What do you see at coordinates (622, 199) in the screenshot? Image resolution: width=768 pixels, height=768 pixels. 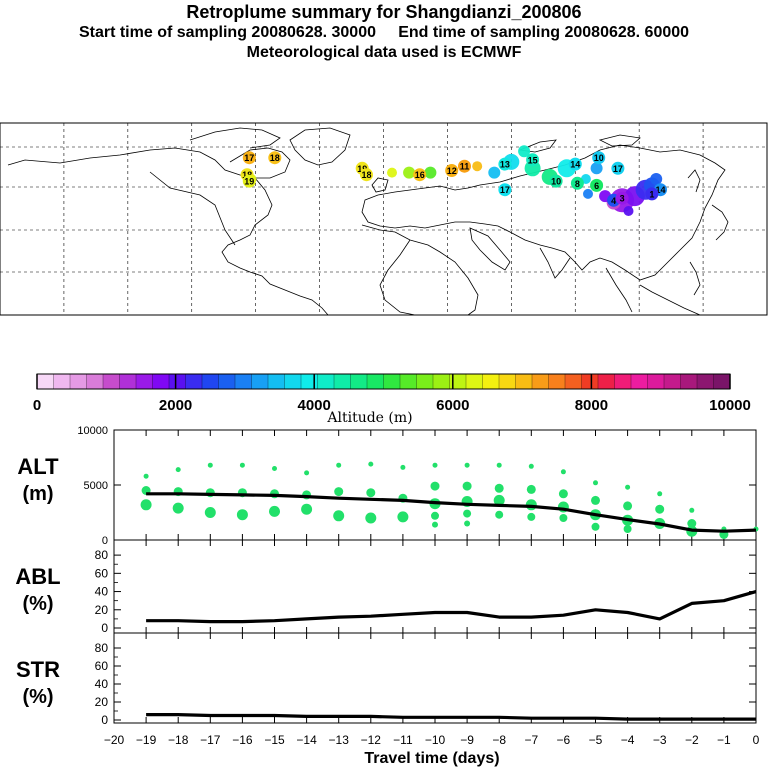 I see `day-label: 3` at bounding box center [622, 199].